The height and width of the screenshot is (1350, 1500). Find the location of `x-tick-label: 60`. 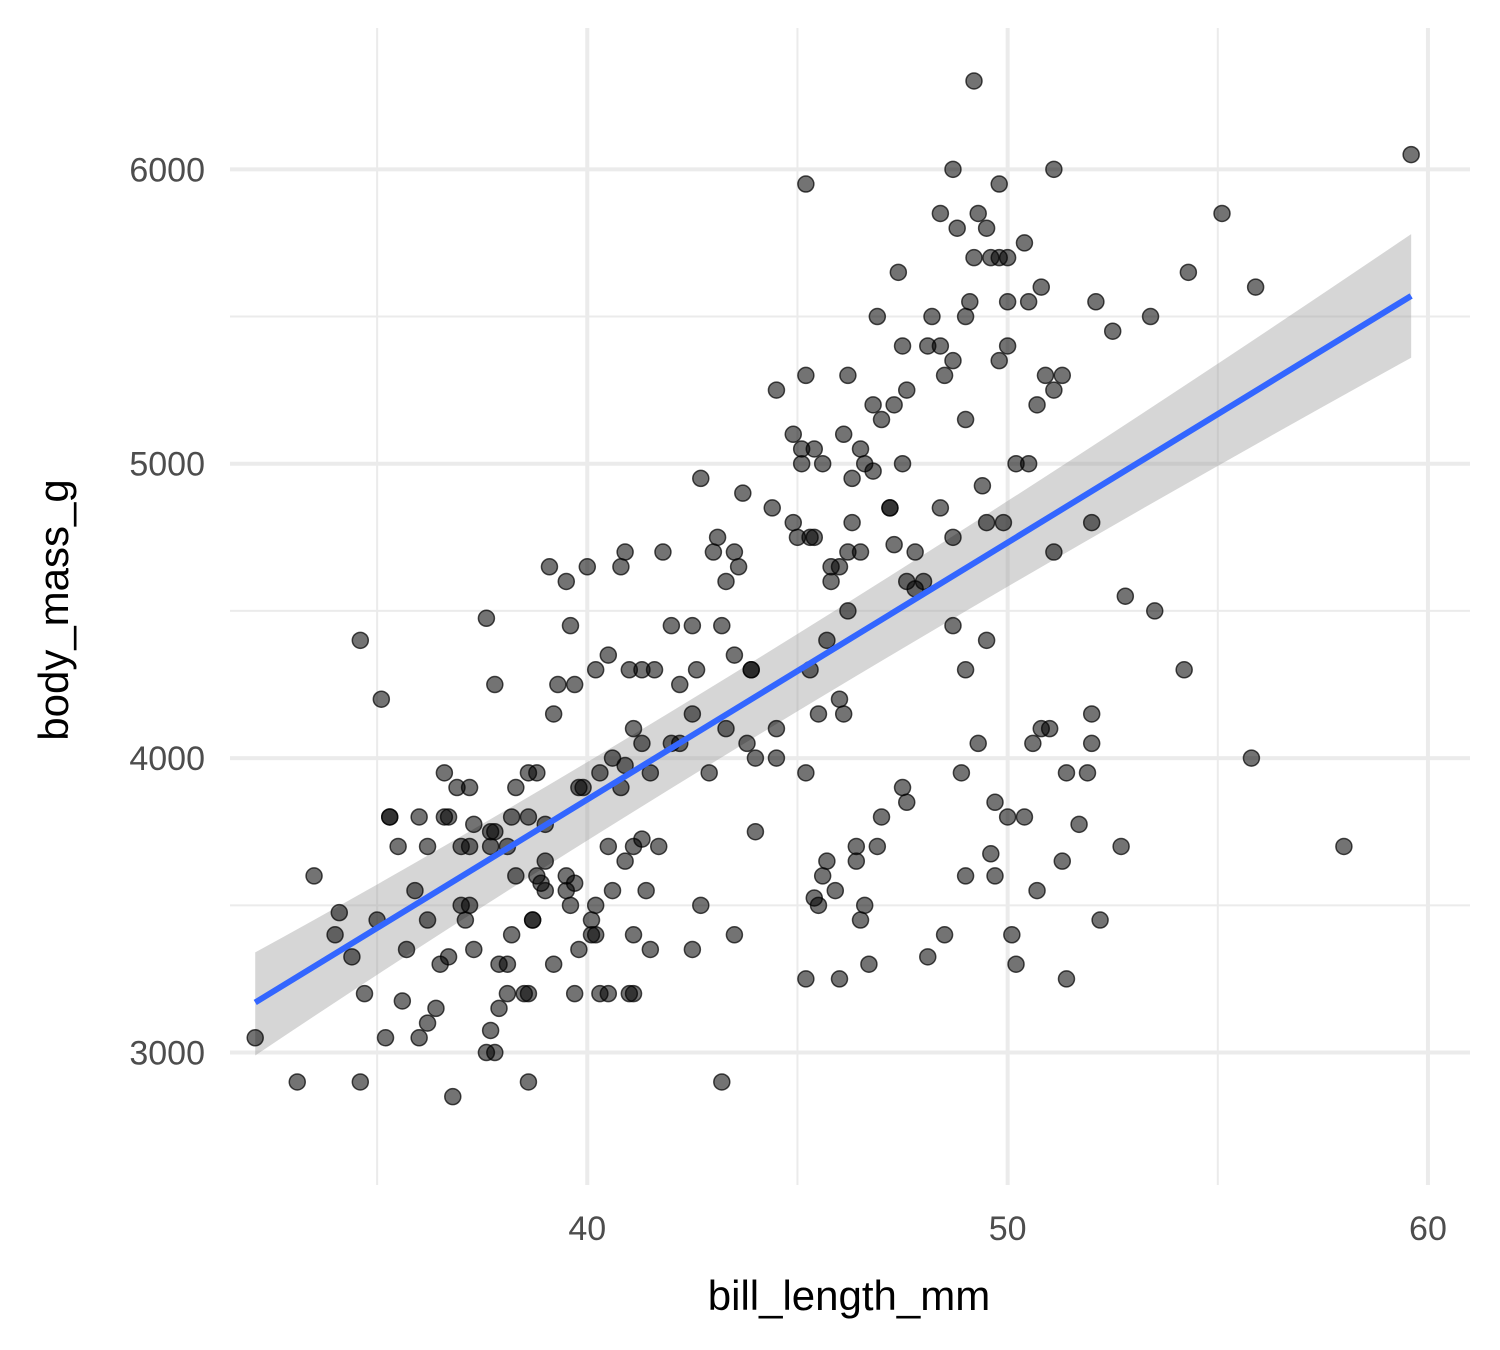

x-tick-label: 60 is located at coordinates (1428, 1229).